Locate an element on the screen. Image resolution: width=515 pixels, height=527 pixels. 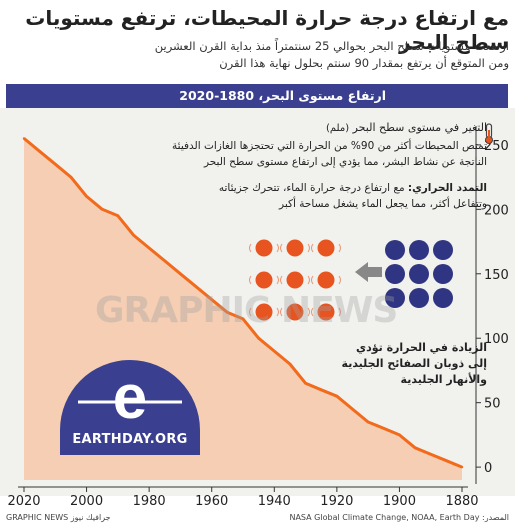
axis-label: التغير في مستوى سطح البحر (ملم) is located at coordinates (406, 128).